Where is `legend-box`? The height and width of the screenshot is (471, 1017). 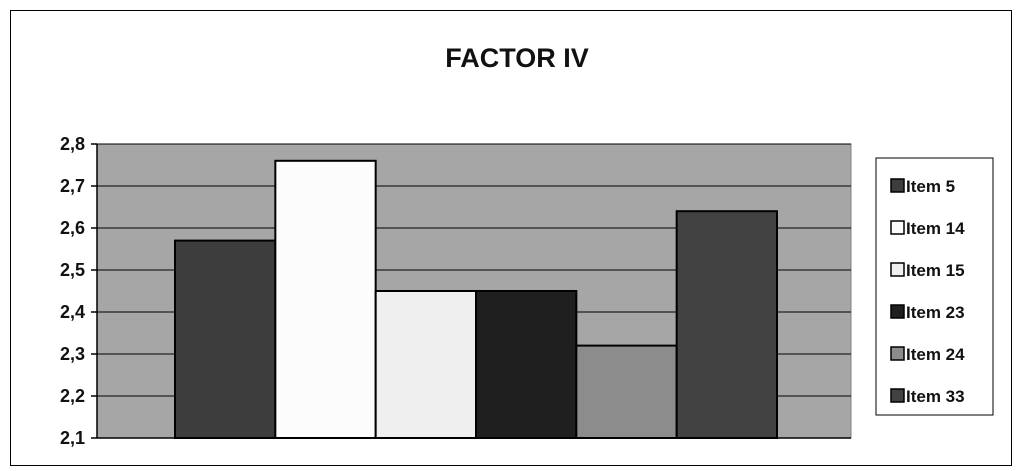 legend-box is located at coordinates (934, 286).